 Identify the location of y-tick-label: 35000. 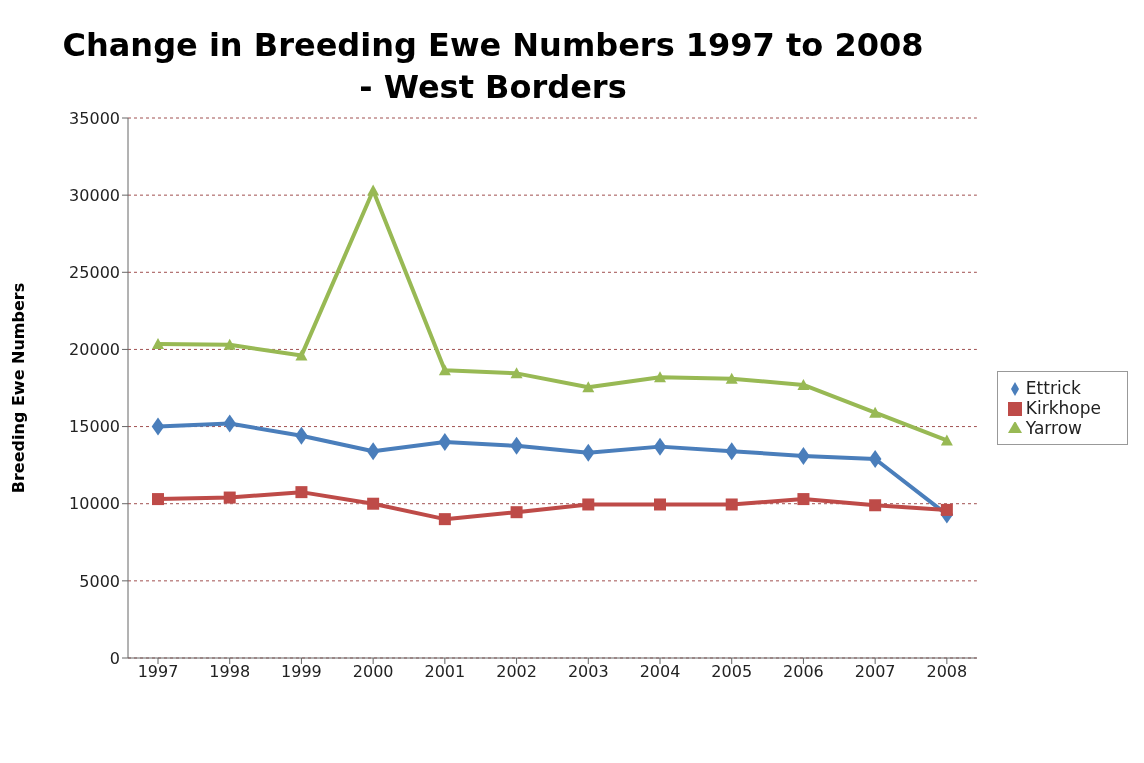
(94, 118).